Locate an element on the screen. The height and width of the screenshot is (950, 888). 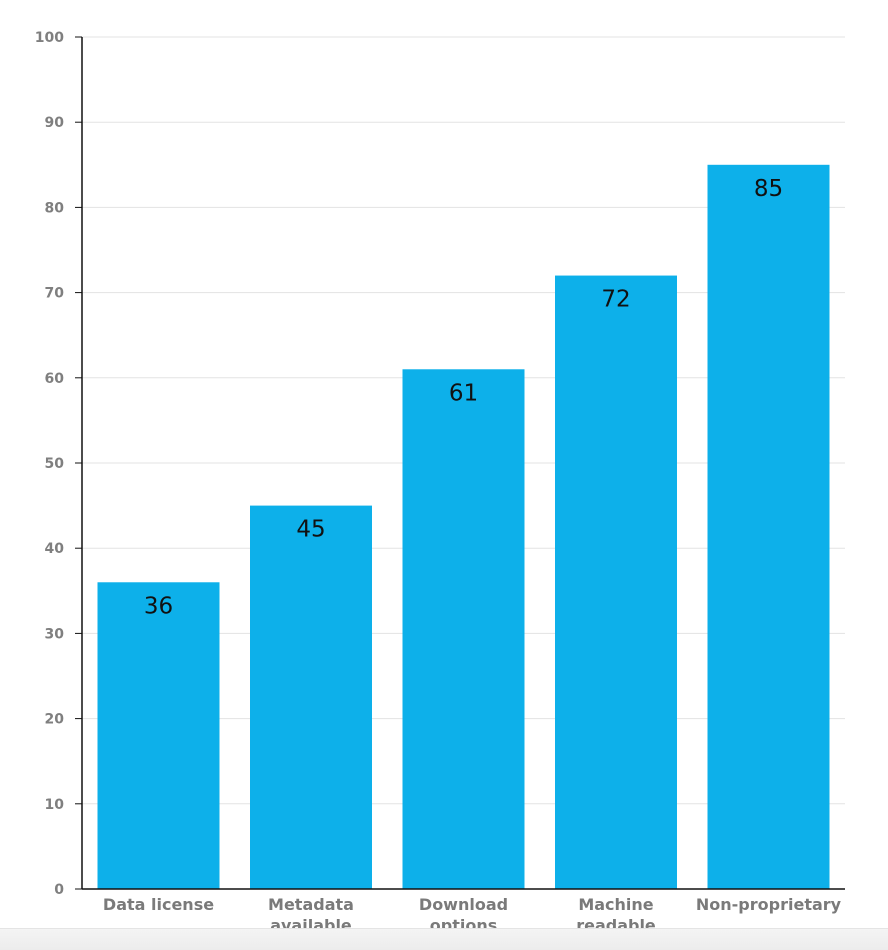
y-tick-label: 50 is located at coordinates (55, 464).